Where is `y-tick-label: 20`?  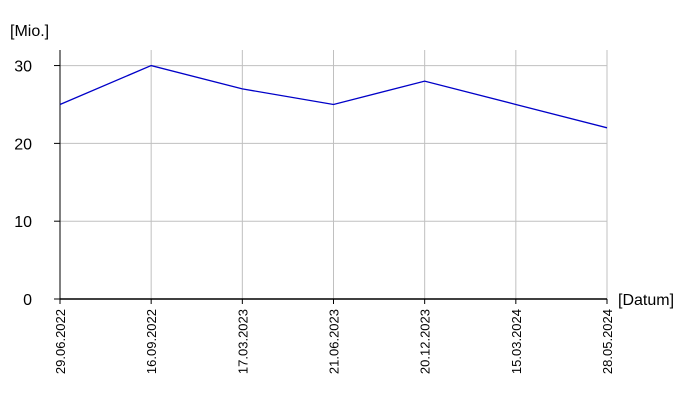 y-tick-label: 20 is located at coordinates (23, 144).